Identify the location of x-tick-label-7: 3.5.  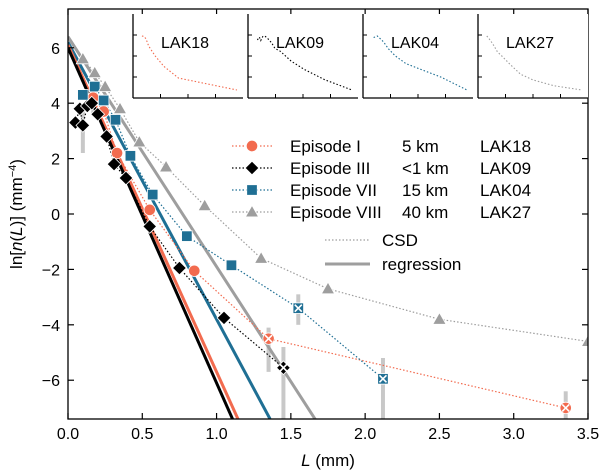
(588, 434).